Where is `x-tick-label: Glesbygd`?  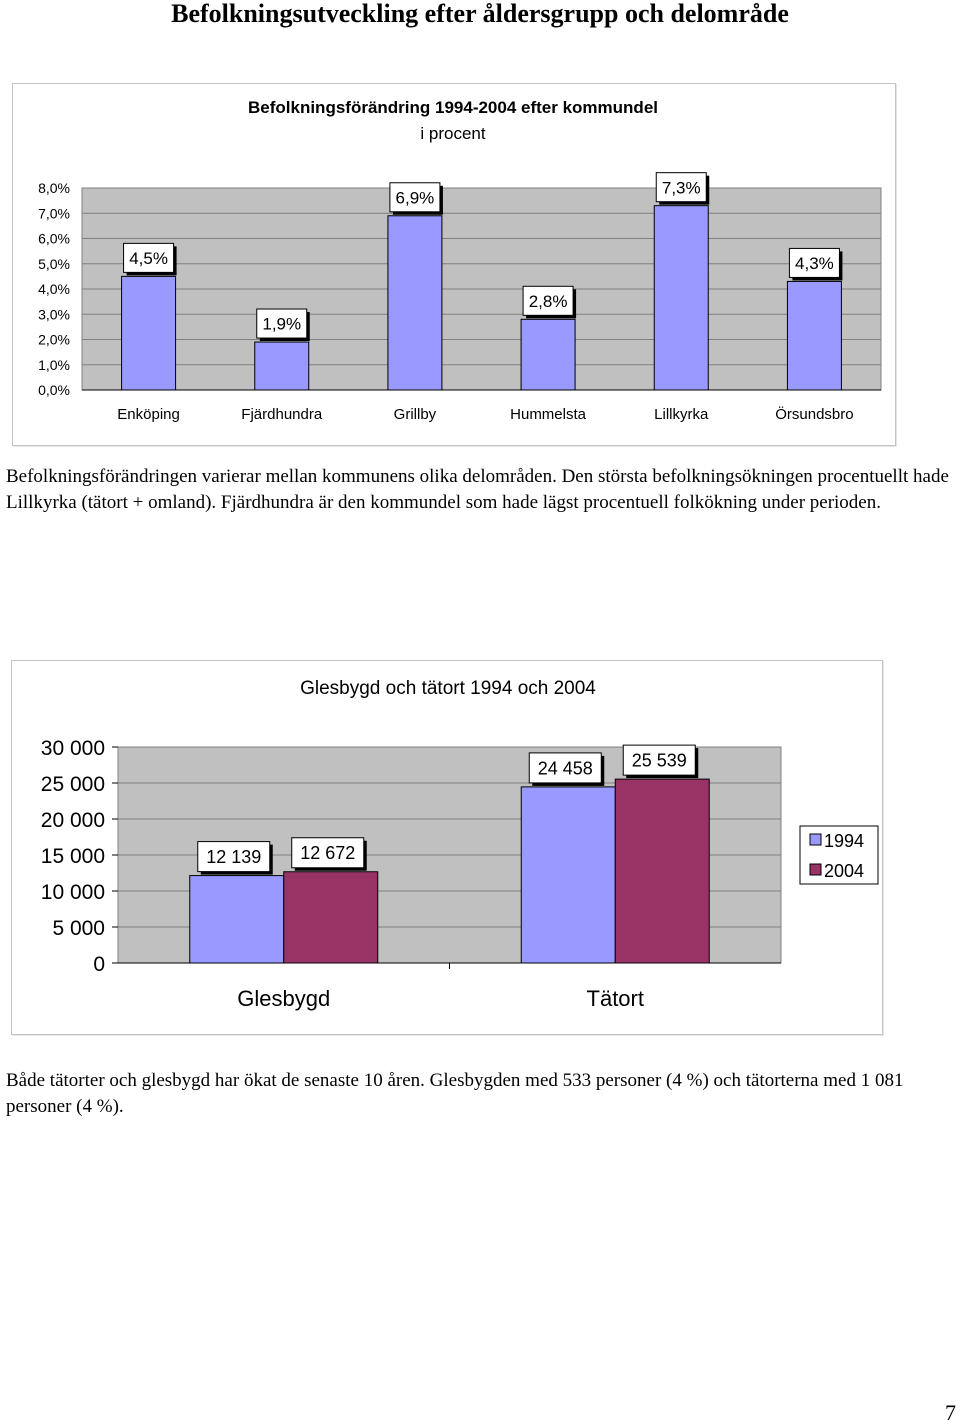
x-tick-label: Glesbygd is located at coordinates (283, 998).